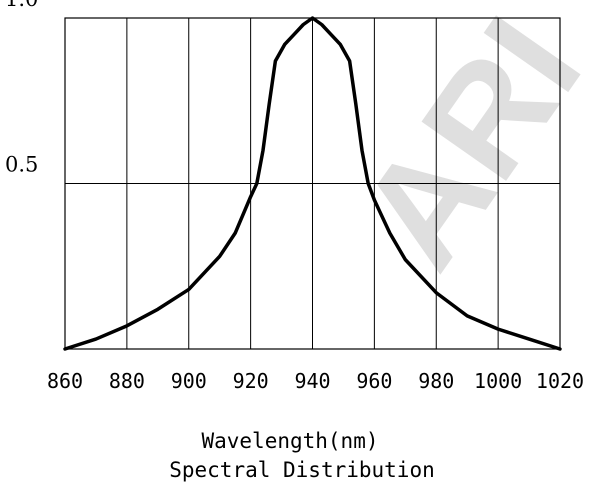  Describe the element at coordinates (560, 381) in the screenshot. I see `x-tick-label: 1020` at that location.